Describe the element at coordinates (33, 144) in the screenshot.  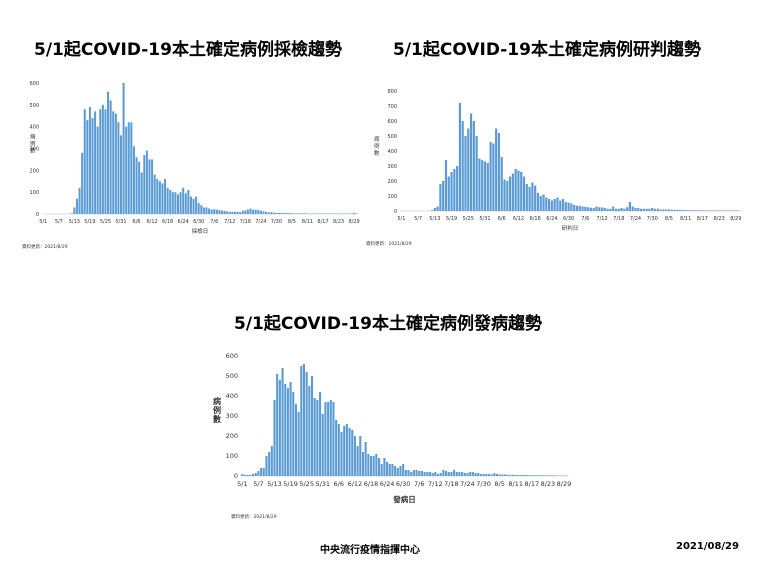
I see `y-axis-label-char: 例` at that location.